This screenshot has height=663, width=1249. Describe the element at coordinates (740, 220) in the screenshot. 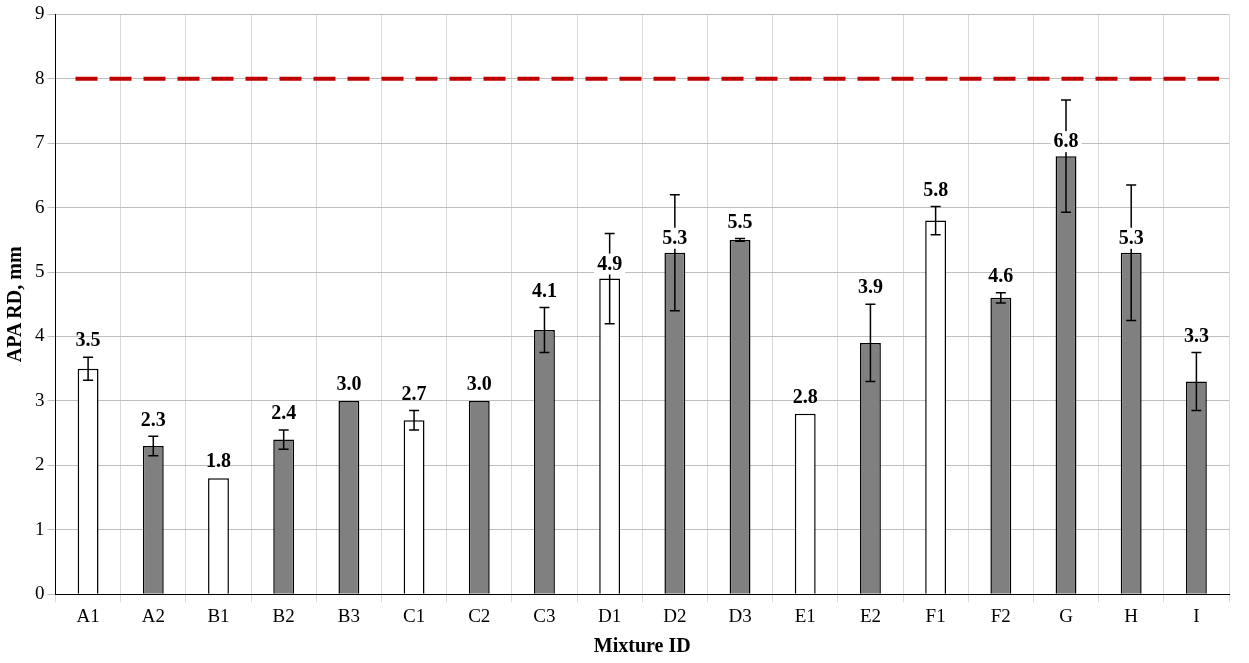

I see `data-label: 5.5` at that location.